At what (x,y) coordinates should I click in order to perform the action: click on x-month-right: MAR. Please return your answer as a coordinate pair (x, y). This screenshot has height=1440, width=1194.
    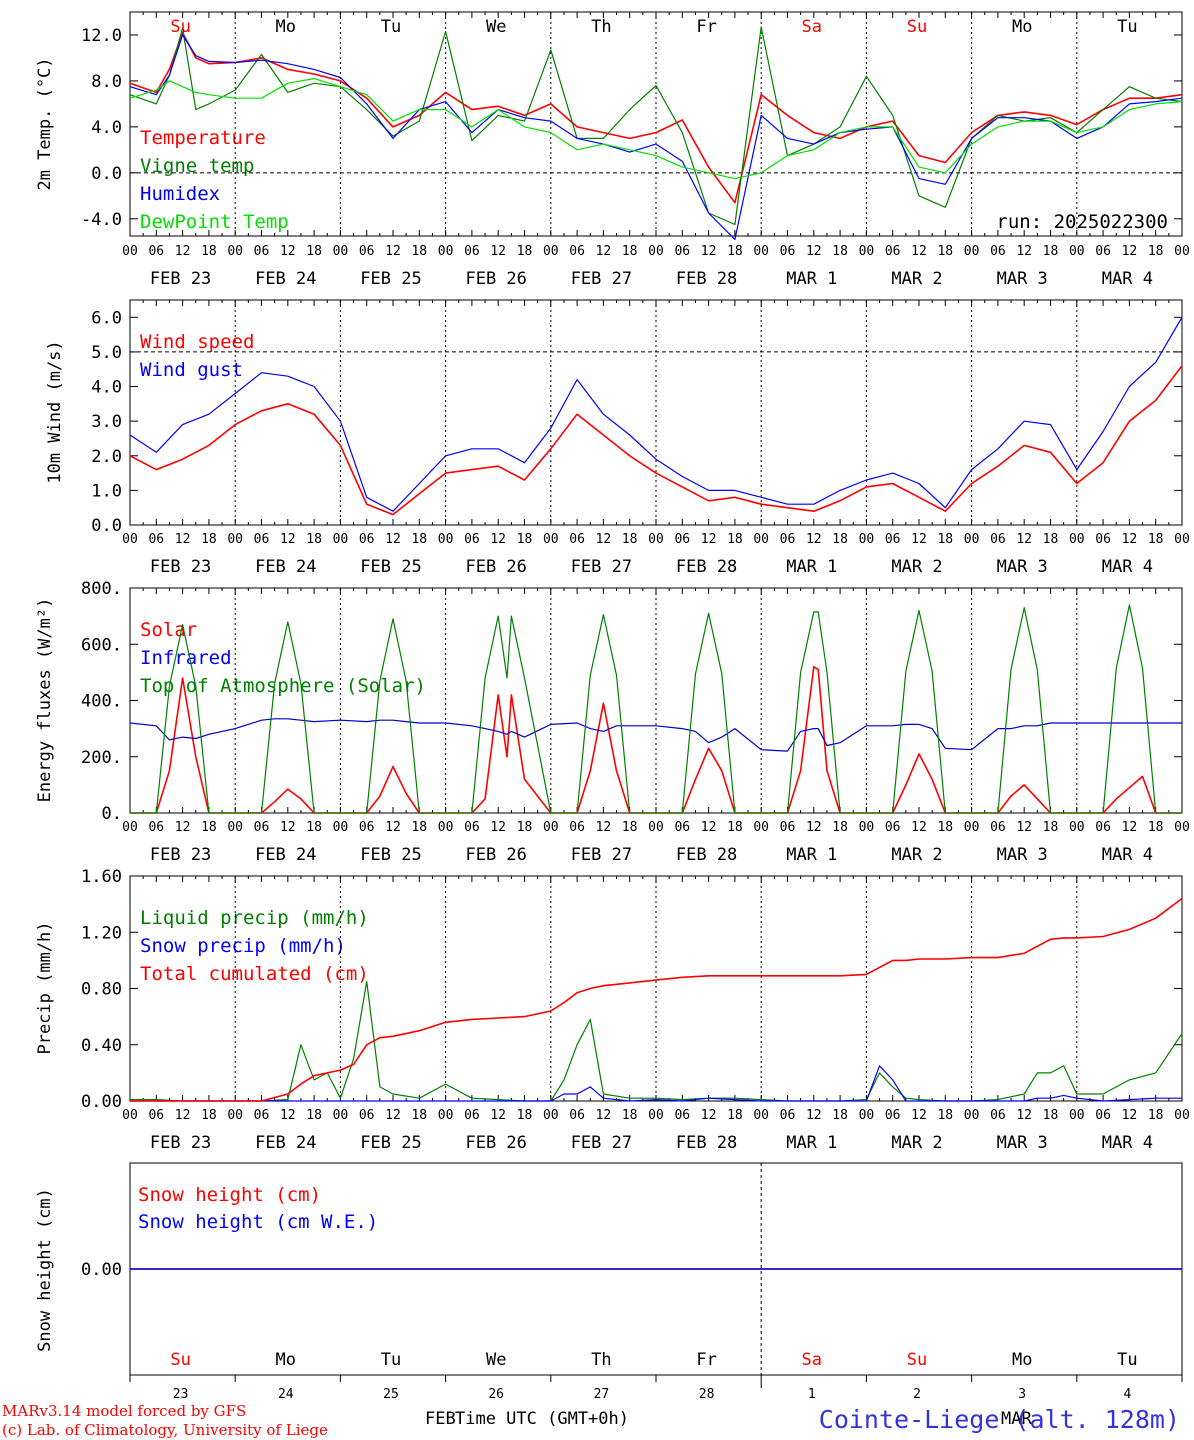
    Looking at the image, I should click on (1016, 1419).